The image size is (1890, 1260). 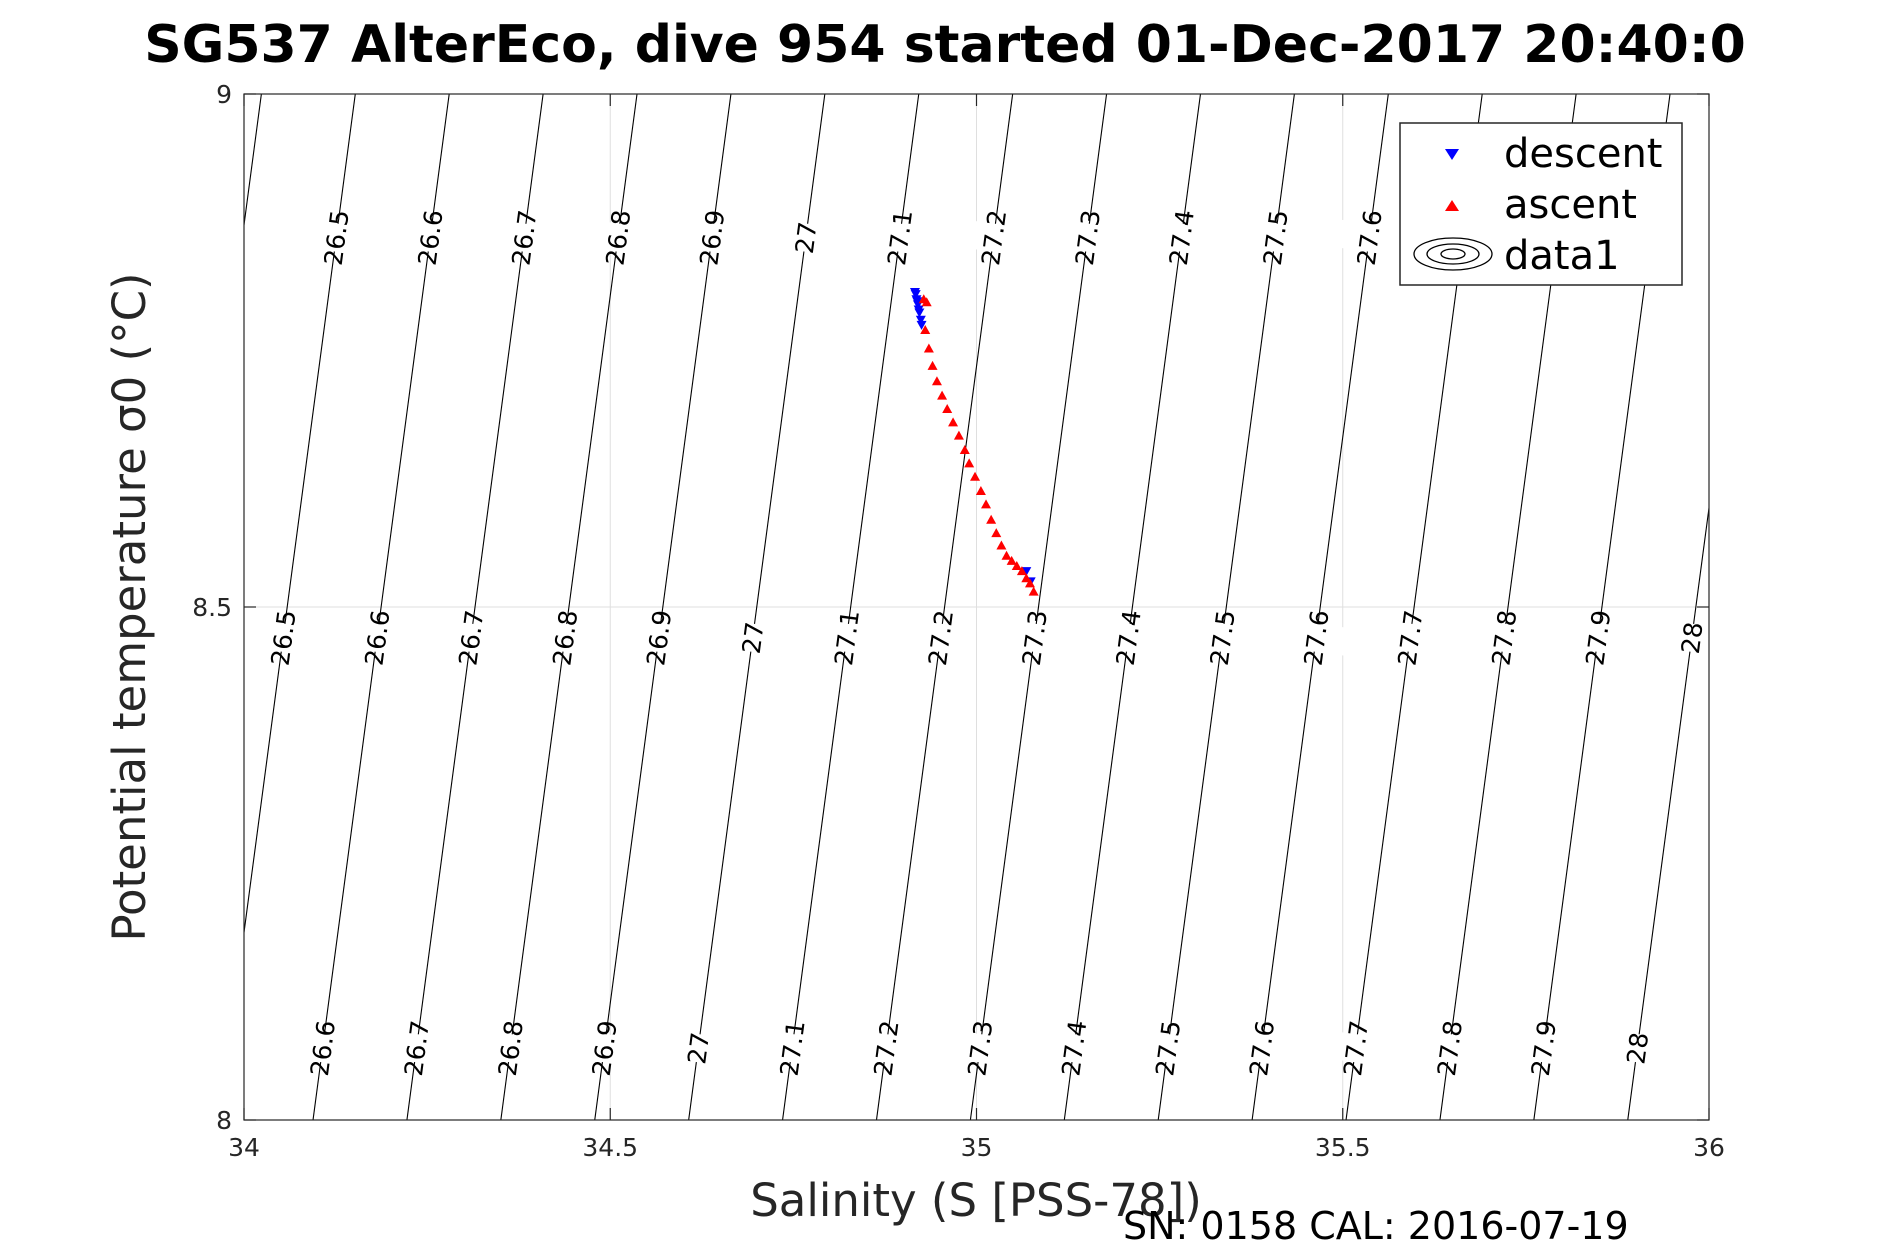 What do you see at coordinates (1452, 154) in the screenshot?
I see `legend-descent-marker` at bounding box center [1452, 154].